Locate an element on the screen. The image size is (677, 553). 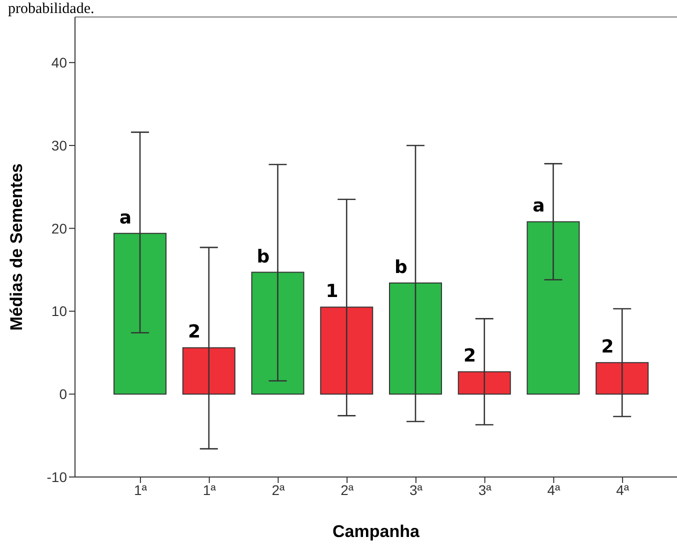
annotation: 1 is located at coordinates (332, 291).